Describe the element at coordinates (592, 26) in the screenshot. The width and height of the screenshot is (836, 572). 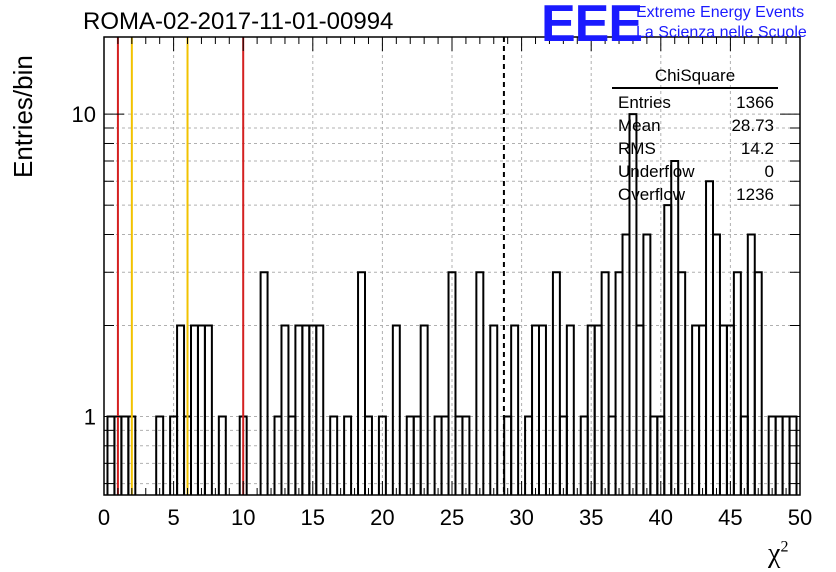
I see `eee-logo-mark: EEE` at that location.